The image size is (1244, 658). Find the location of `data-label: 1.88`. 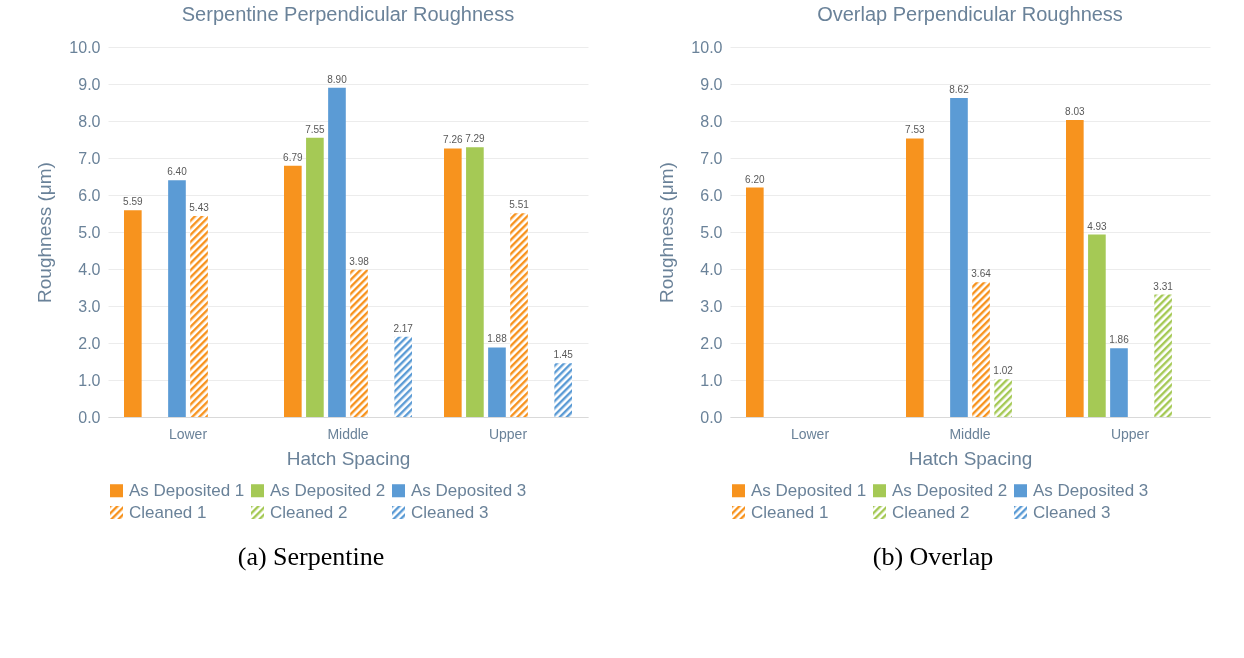

data-label: 1.88 is located at coordinates (496, 339).